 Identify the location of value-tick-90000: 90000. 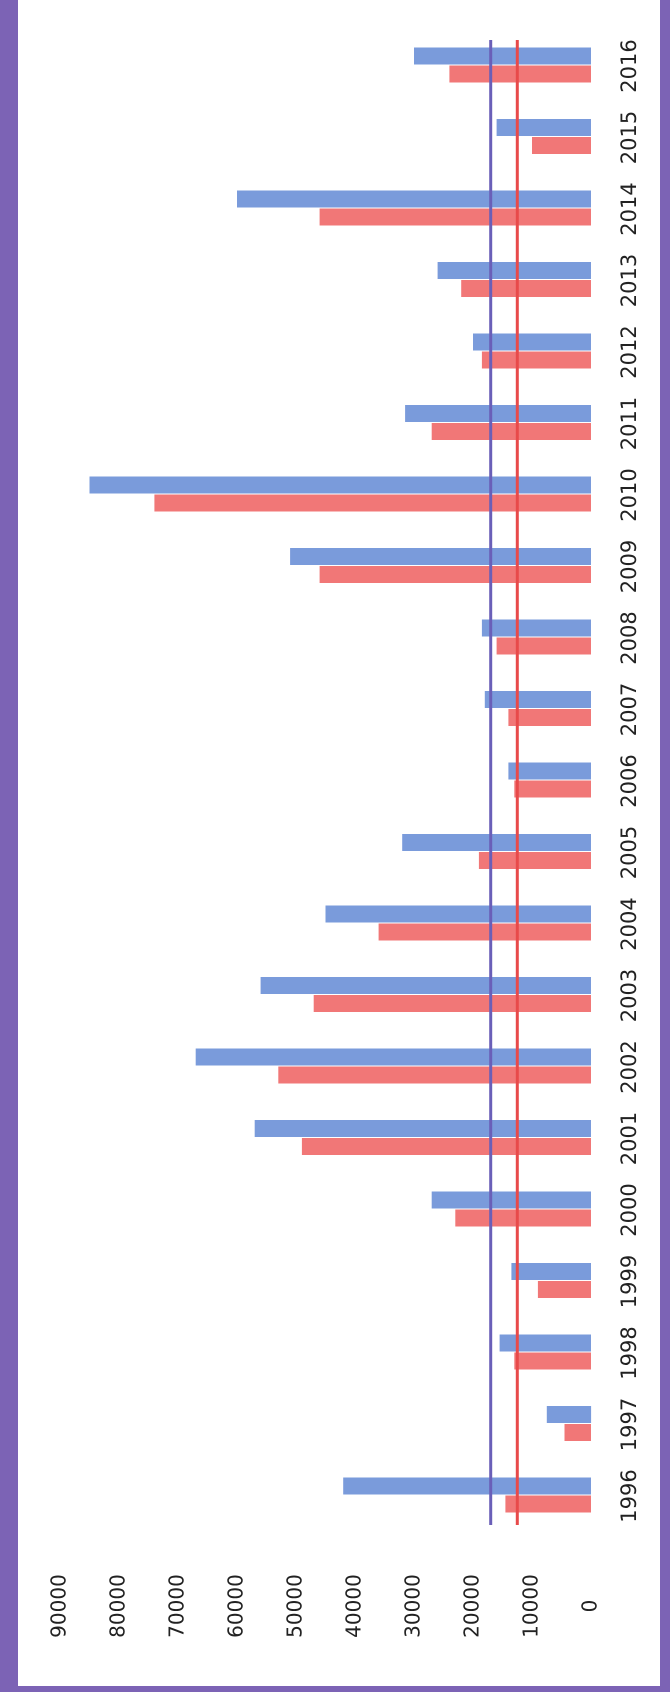
(59, 1606).